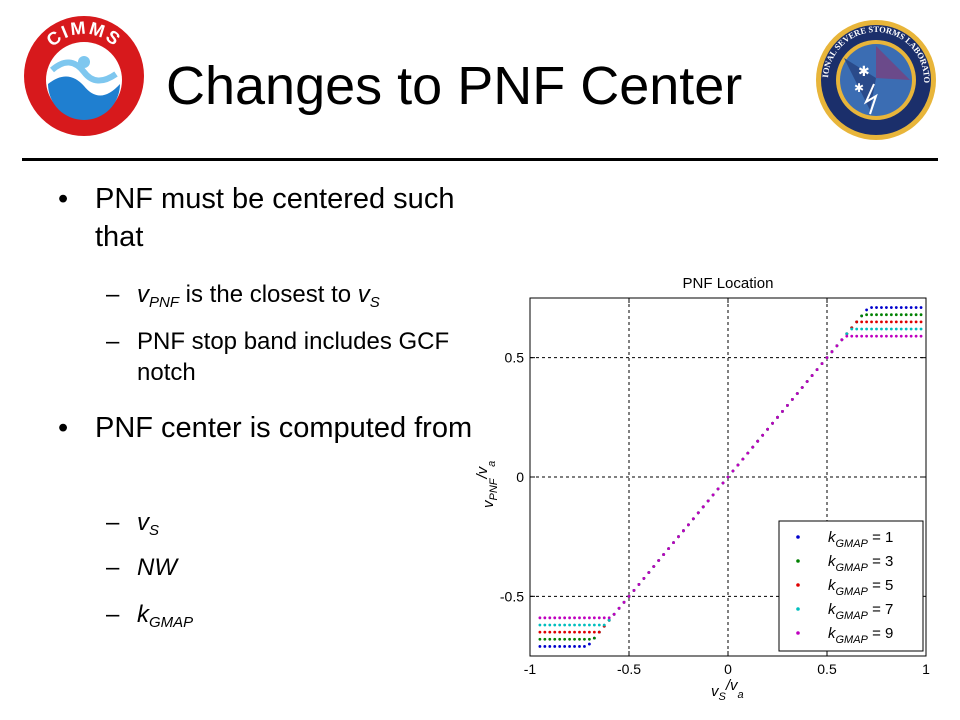 The height and width of the screenshot is (720, 960). I want to click on y-tick-label: 0.5, so click(515, 358).